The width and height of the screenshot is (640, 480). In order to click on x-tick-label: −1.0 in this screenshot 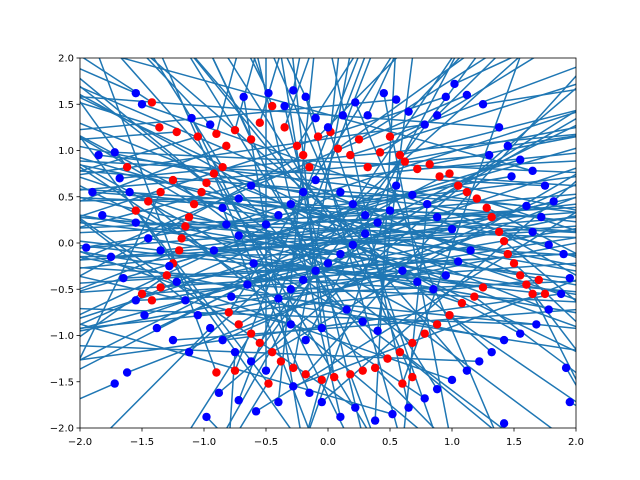, I will do `click(204, 442)`.